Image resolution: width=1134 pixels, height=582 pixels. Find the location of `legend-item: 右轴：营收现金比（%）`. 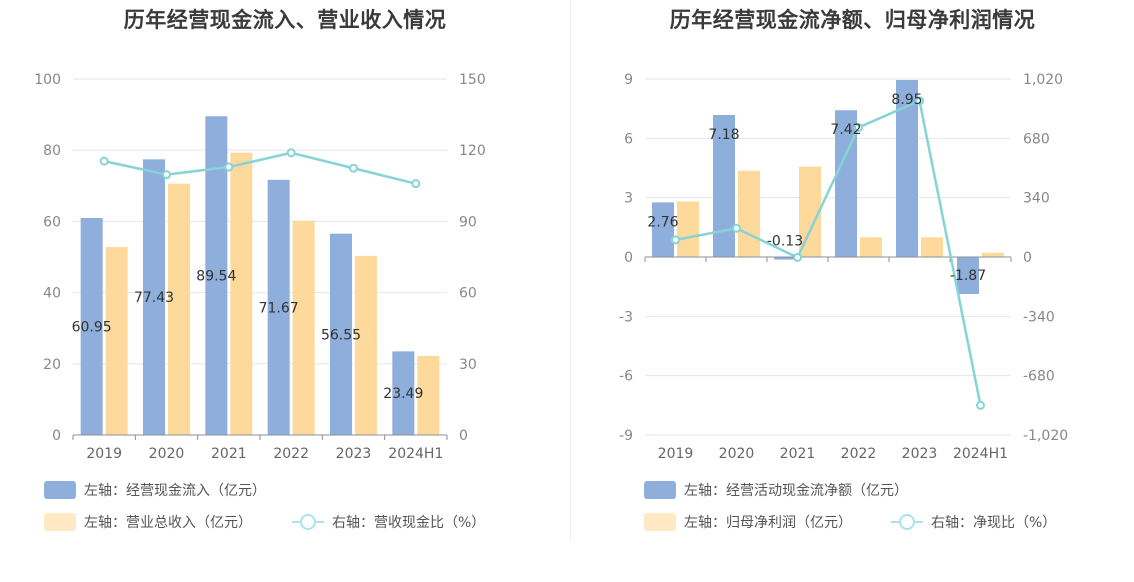

legend-item: 右轴：营收现金比（%） is located at coordinates (388, 522).